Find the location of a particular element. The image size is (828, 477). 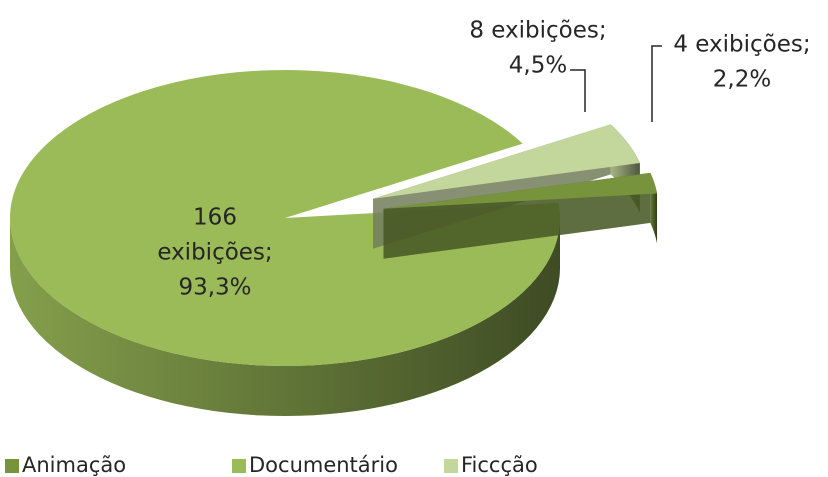

data-label: 4 exibições; is located at coordinates (741, 45).